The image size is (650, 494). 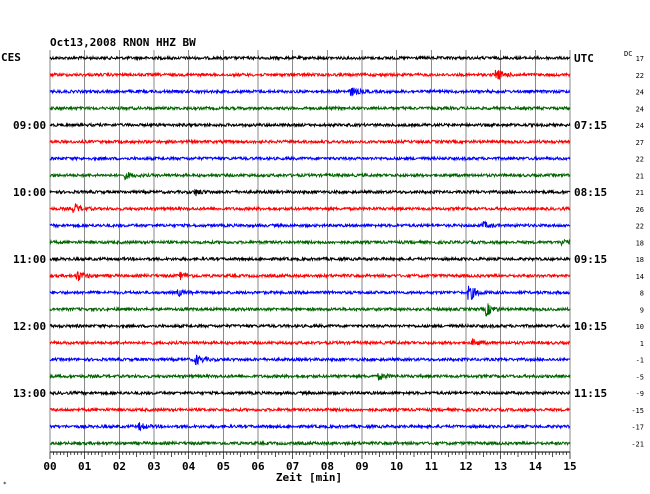 What do you see at coordinates (29, 326) in the screenshot?
I see `left-hour-label: 12:00` at bounding box center [29, 326].